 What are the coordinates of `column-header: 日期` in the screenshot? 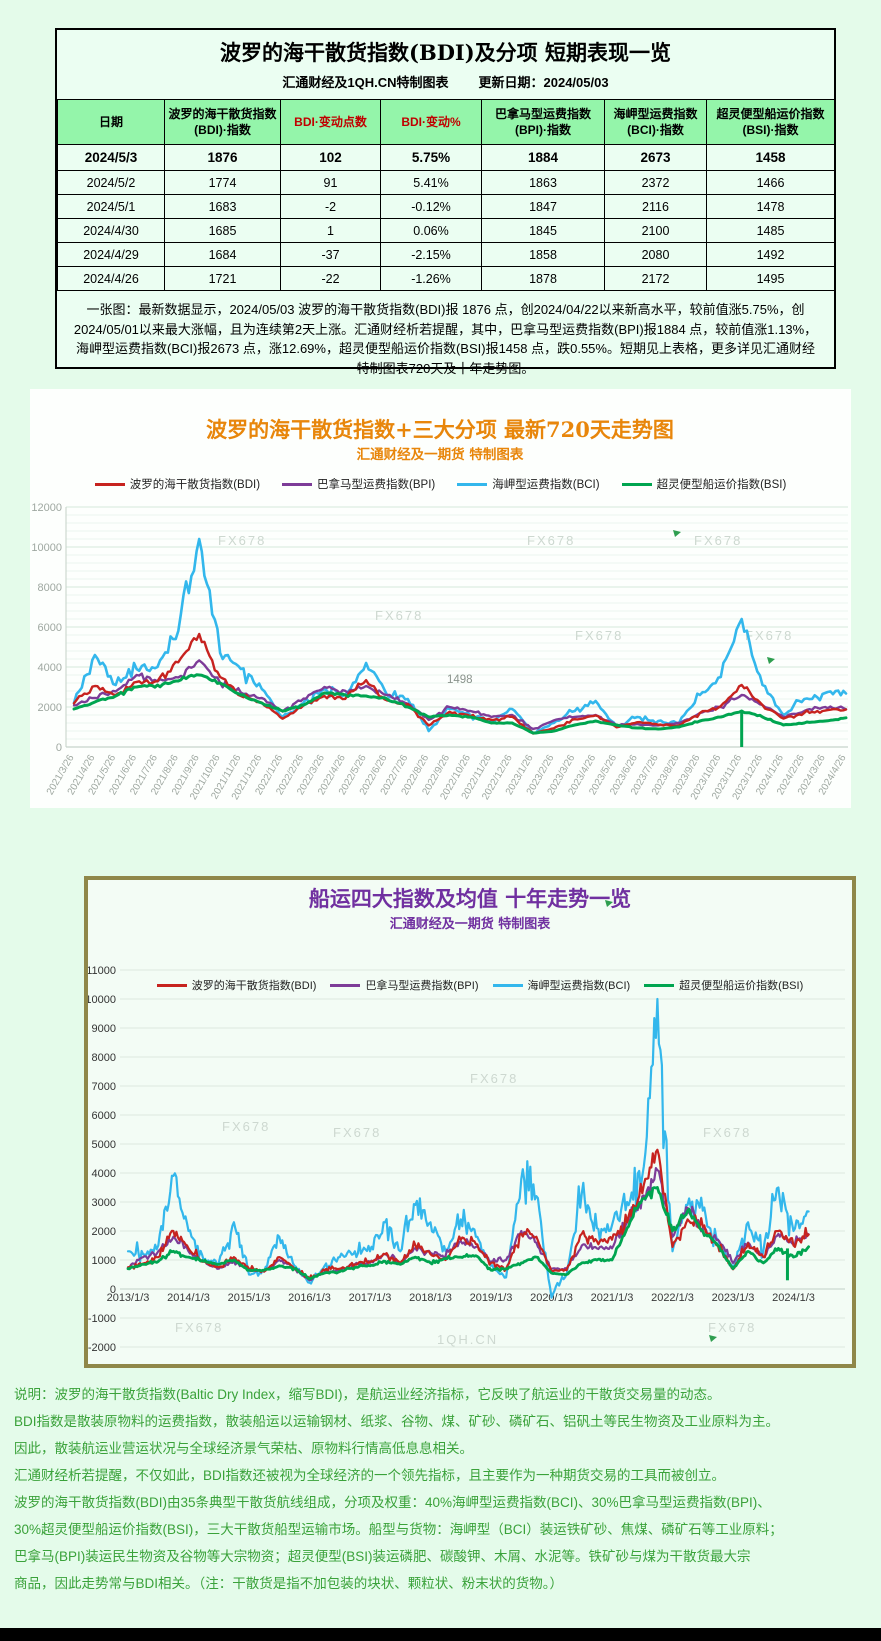 It's located at (111, 122).